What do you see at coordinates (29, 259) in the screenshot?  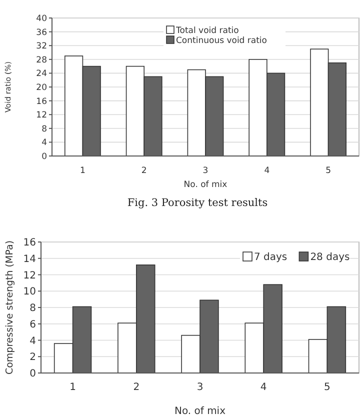 I see `y-tick-label: 14` at bounding box center [29, 259].